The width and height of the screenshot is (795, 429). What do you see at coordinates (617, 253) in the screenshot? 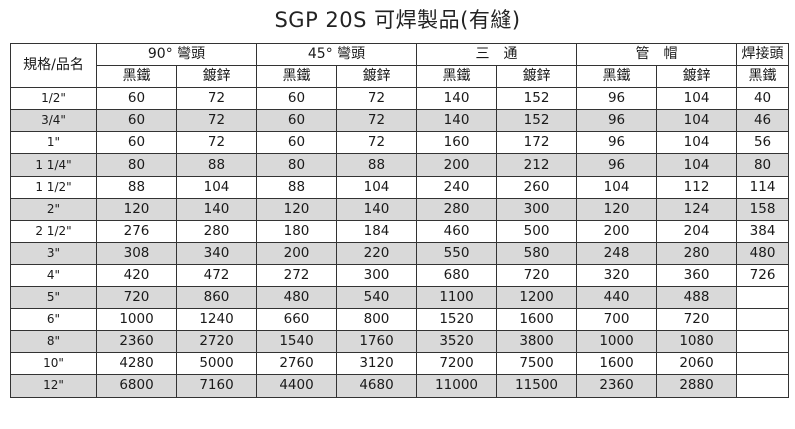
I see `price-cell: 248` at bounding box center [617, 253].